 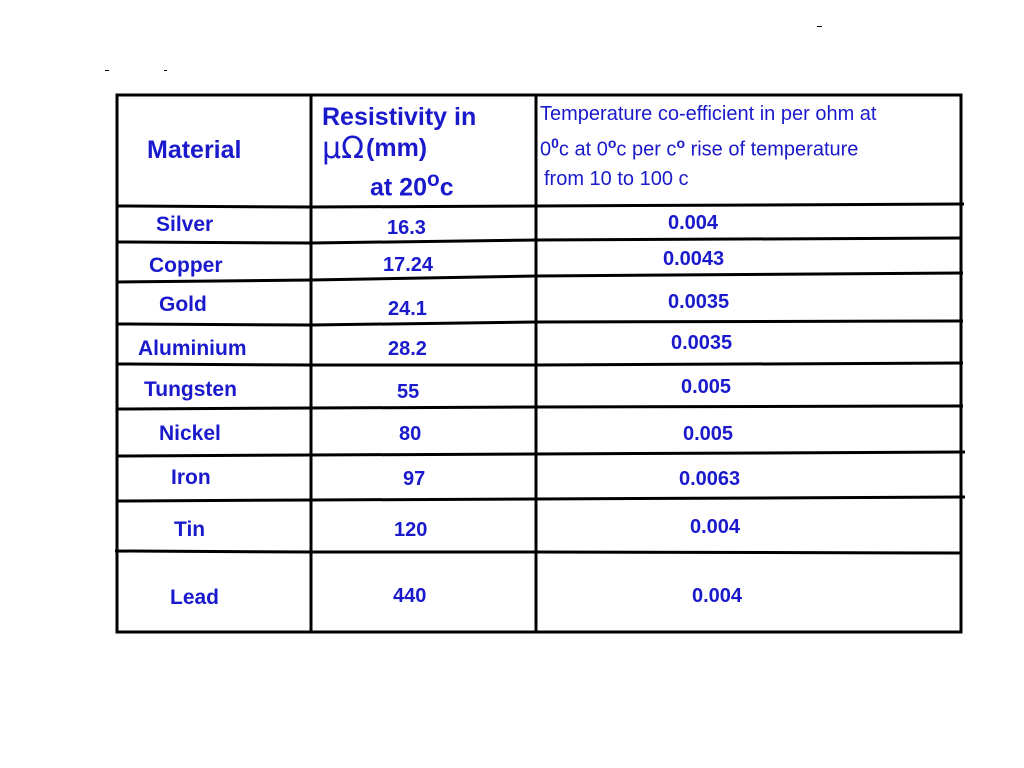 I want to click on header-temp-text: 0, so click(x=546, y=149).